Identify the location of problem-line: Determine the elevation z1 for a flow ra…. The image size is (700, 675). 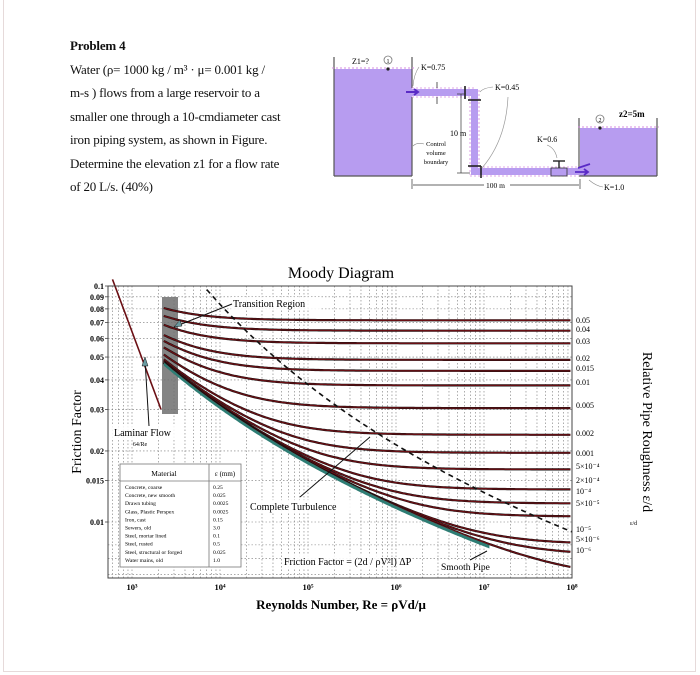
(175, 163).